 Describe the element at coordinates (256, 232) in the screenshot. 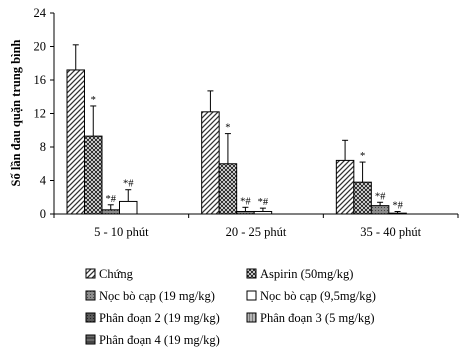

I see `x-tick-label: 20 - 25 phút` at that location.